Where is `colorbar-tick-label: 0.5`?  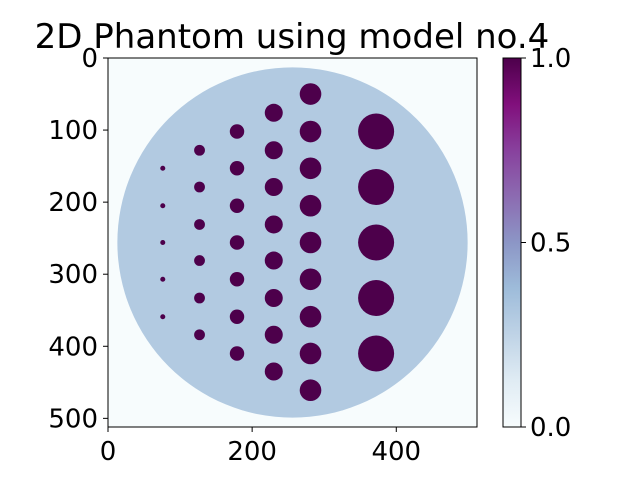
colorbar-tick-label: 0.5 is located at coordinates (550, 244).